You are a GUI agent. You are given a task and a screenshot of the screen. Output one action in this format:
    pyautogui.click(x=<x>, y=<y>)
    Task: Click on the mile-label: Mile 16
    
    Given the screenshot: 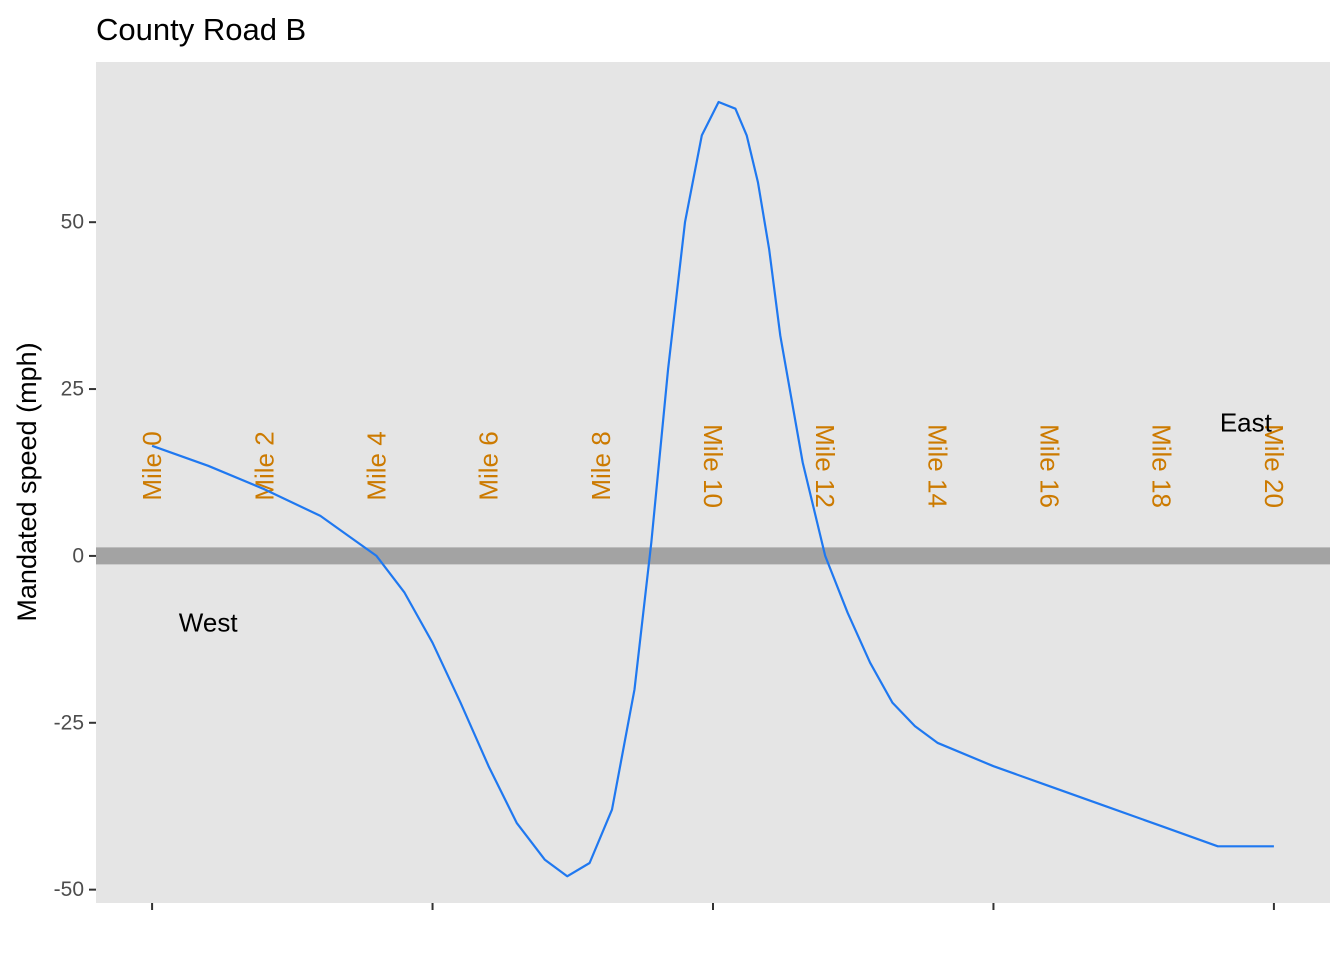 What is the action you would take?
    pyautogui.click(x=1050, y=466)
    